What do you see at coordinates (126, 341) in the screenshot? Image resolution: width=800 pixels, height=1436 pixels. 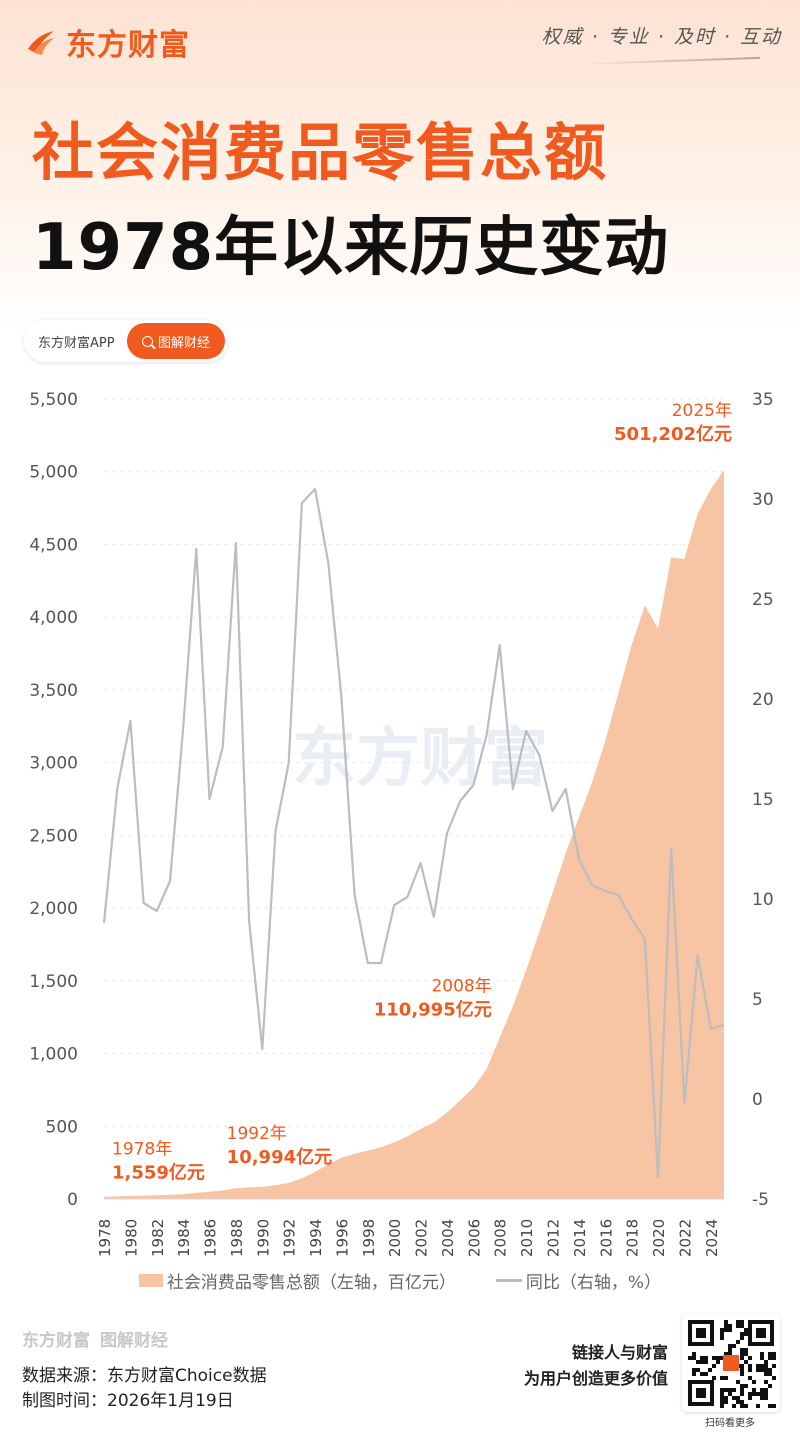 I see `app-pill: 东方财富APP 图解财经` at bounding box center [126, 341].